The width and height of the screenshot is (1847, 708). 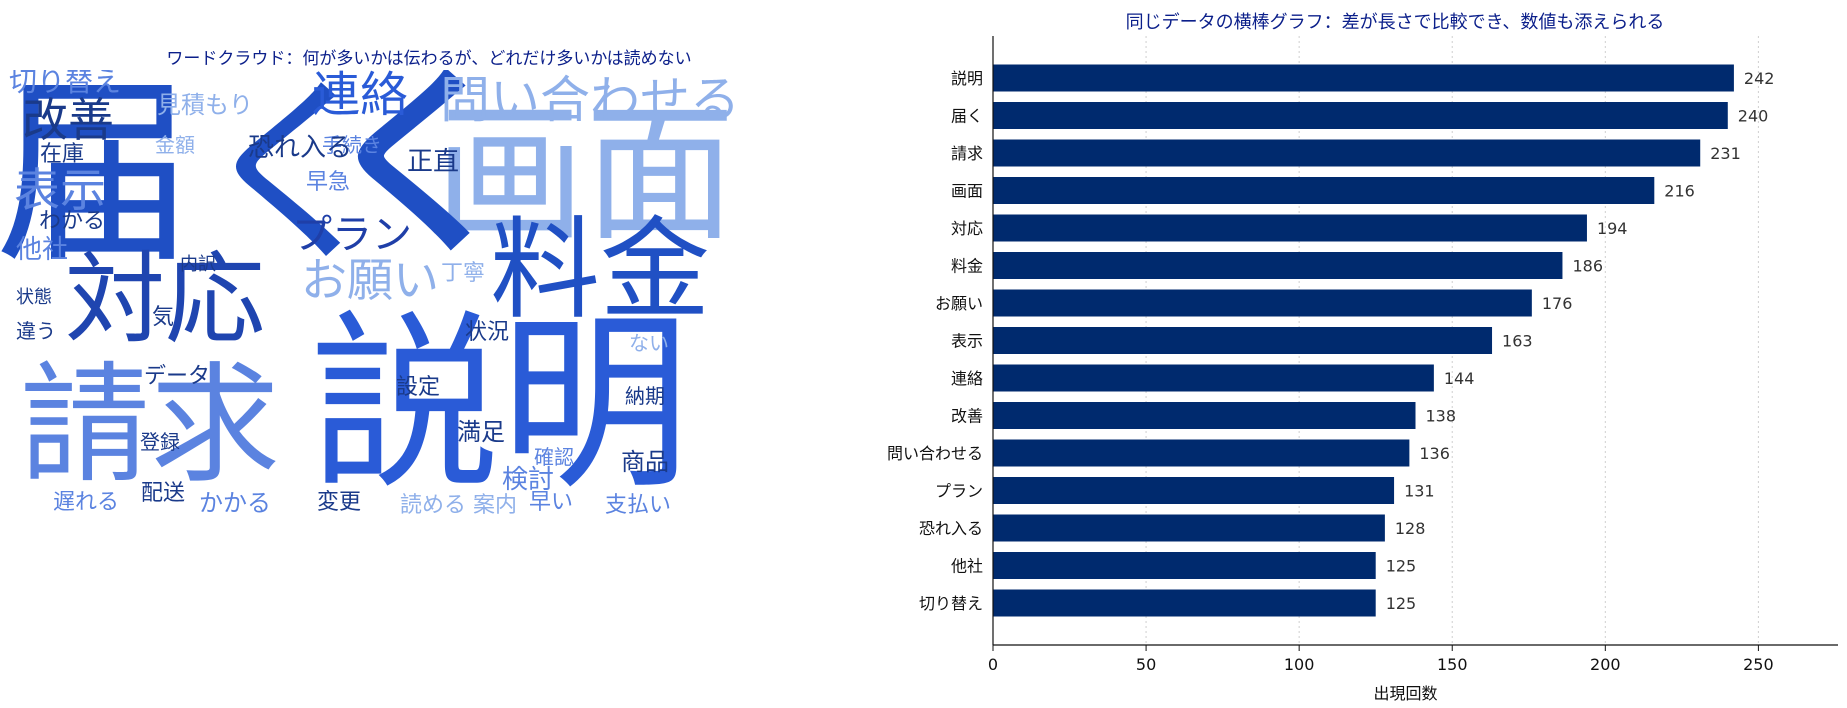 I want to click on x-tick-label-3: 150, so click(x=1452, y=664).